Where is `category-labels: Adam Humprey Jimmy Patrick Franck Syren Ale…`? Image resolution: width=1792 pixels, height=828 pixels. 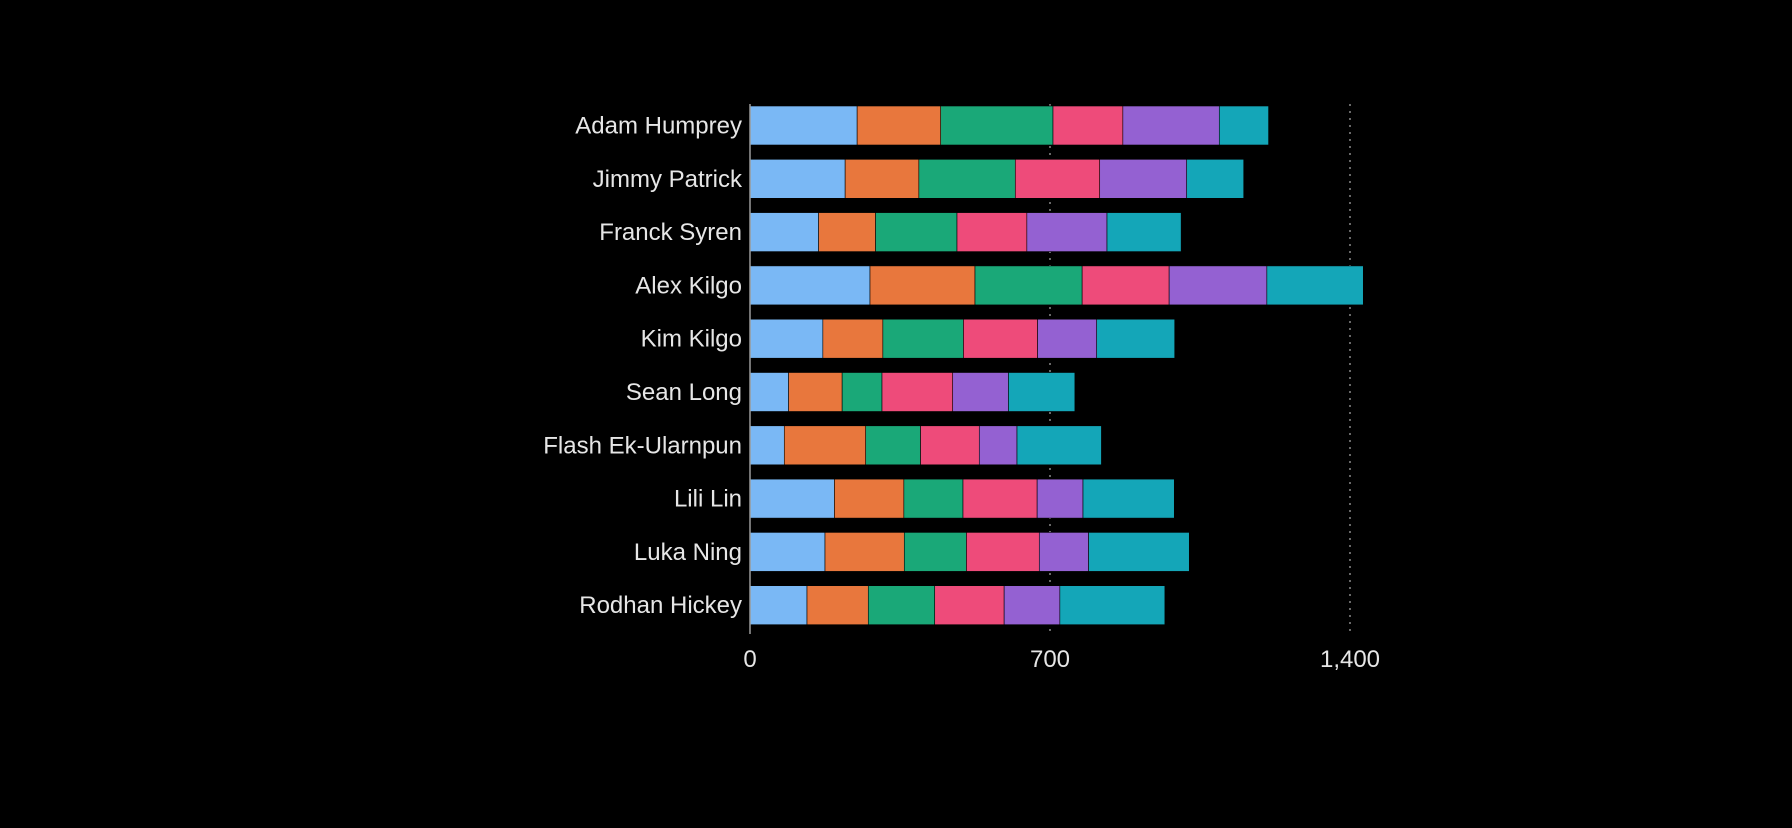 category-labels: Adam Humprey Jimmy Patrick Franck Syren Ale… is located at coordinates (643, 366).